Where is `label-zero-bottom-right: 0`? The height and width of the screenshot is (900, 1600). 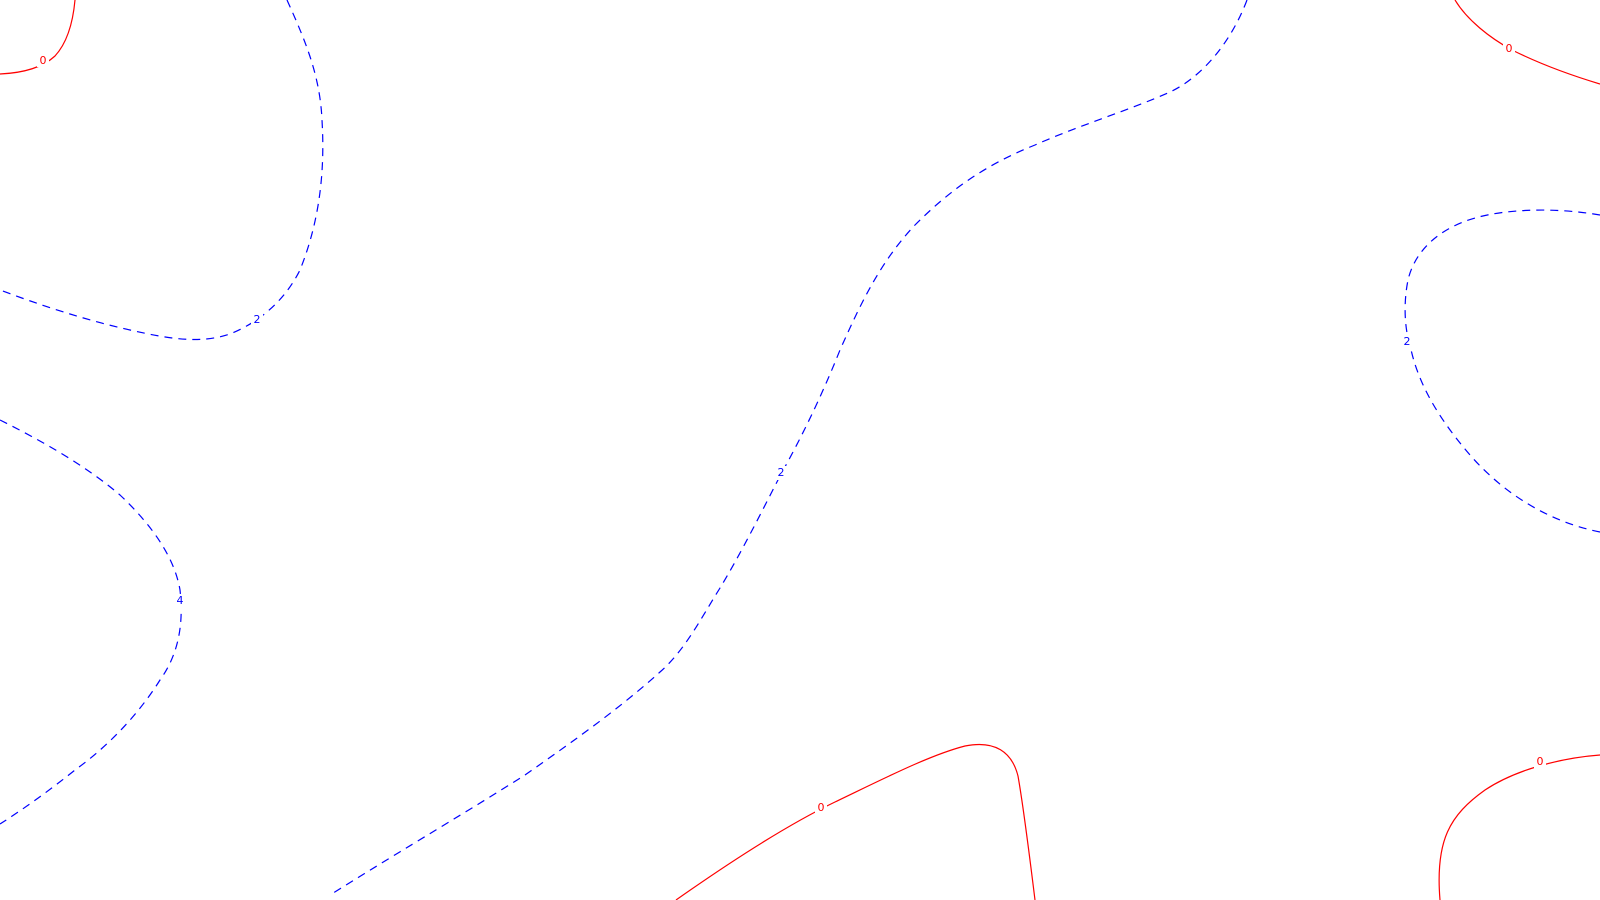
label-zero-bottom-right: 0 is located at coordinates (1540, 761).